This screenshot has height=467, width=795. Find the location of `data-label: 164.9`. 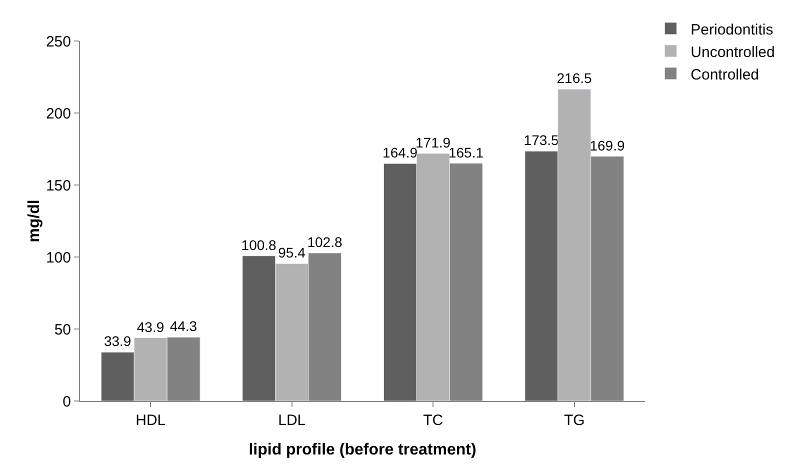

data-label: 164.9 is located at coordinates (400, 152).